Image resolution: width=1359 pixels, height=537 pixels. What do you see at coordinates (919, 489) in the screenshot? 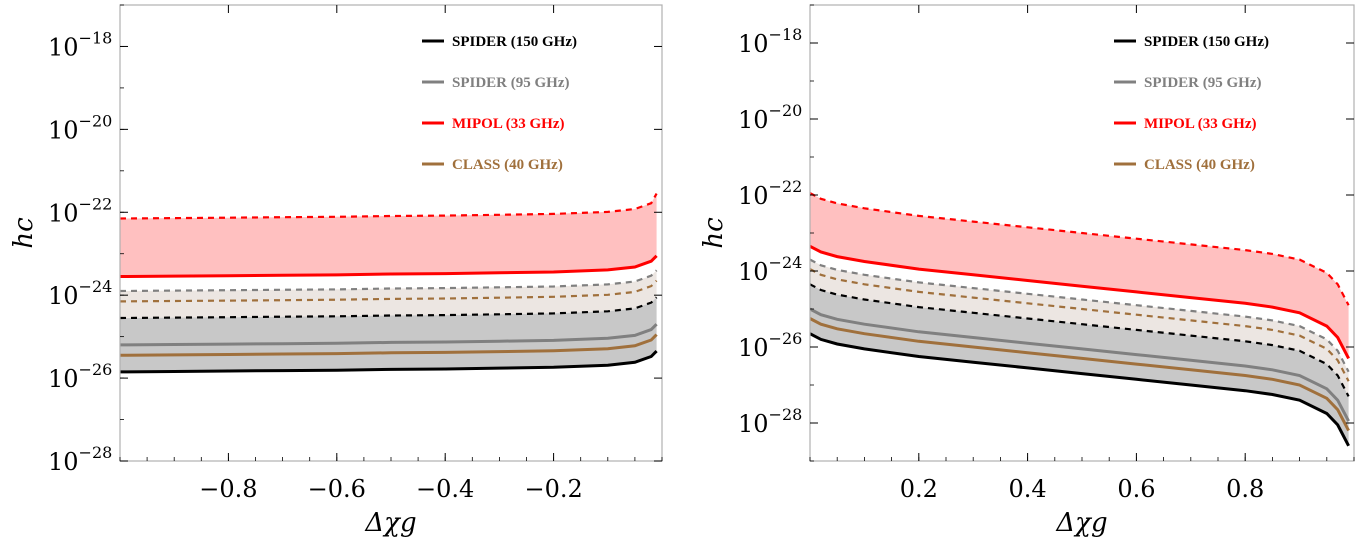
I see `x-tick-label: 0.2` at bounding box center [919, 489].